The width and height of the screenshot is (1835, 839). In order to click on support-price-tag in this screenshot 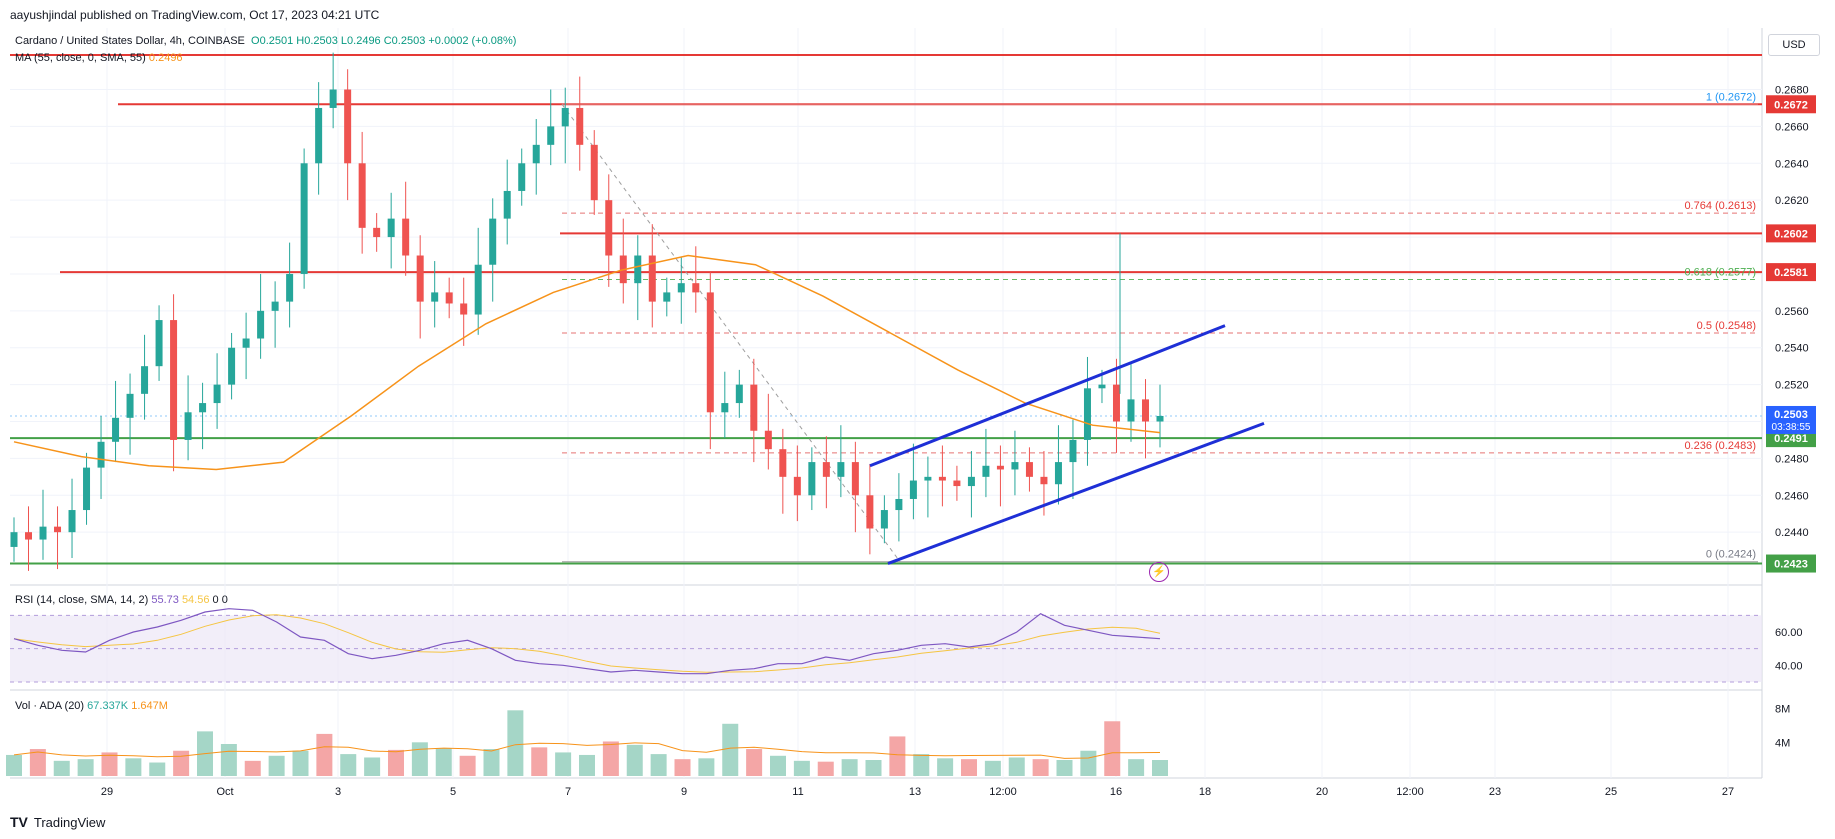, I will do `click(1791, 563)`.